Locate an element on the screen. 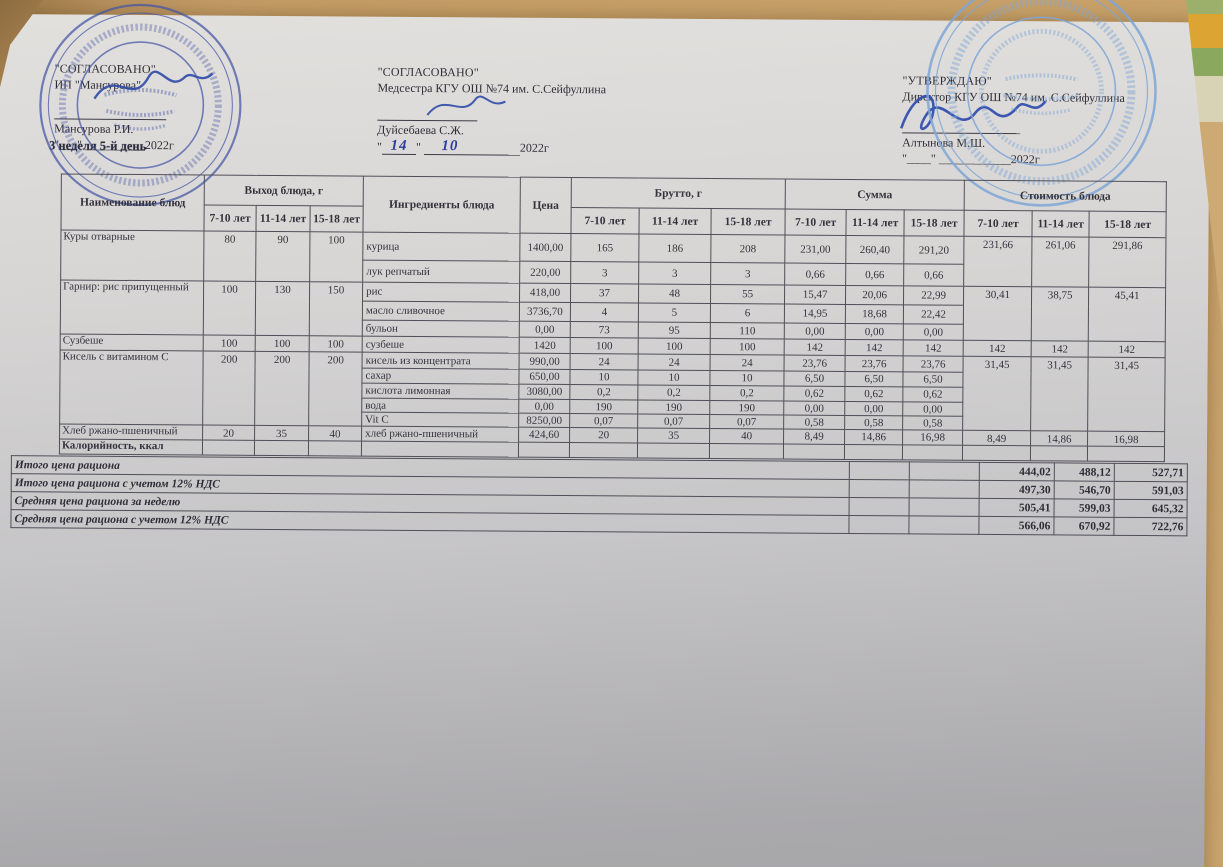  cost-cell: 142 is located at coordinates (1127, 349).